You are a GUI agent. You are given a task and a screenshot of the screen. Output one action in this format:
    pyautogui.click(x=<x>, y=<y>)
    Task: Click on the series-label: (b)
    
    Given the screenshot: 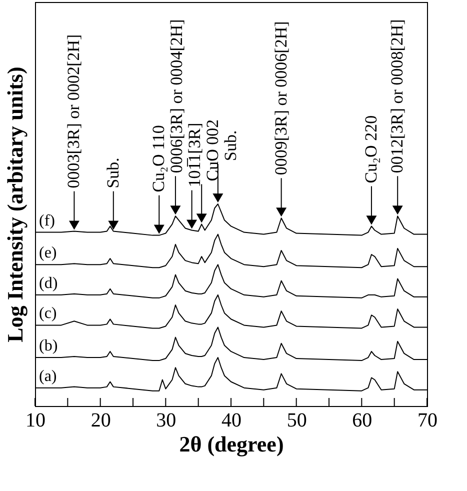 What is the action you would take?
    pyautogui.click(x=48, y=346)
    